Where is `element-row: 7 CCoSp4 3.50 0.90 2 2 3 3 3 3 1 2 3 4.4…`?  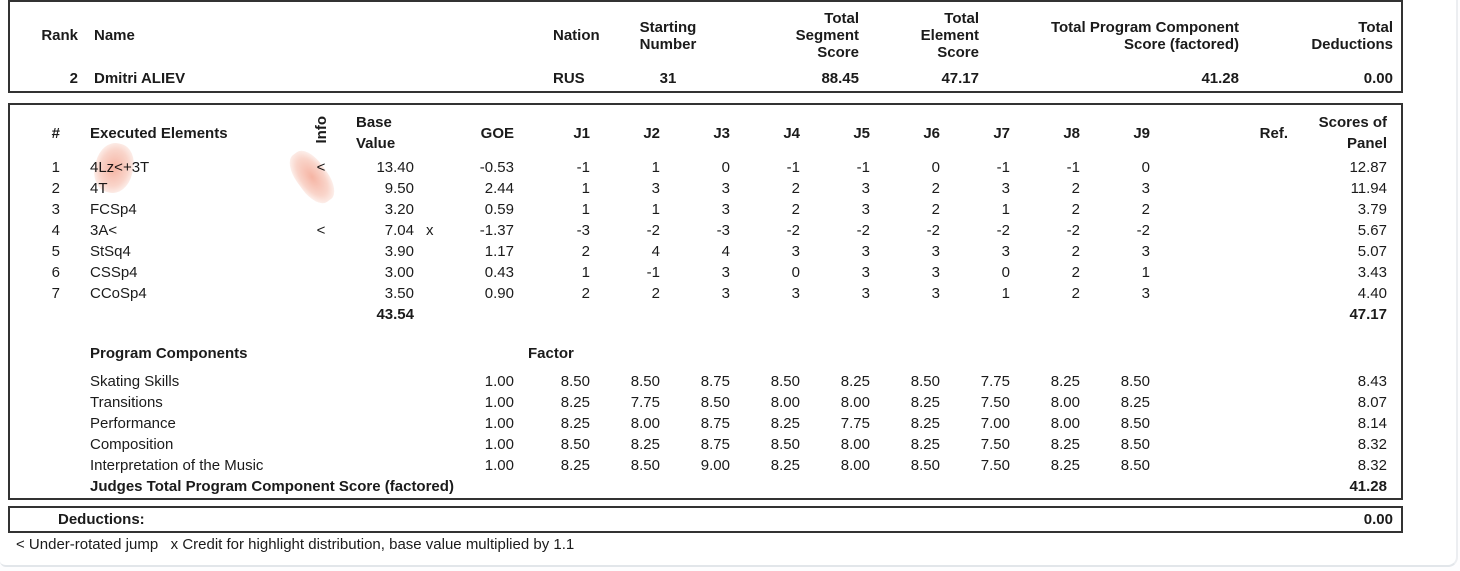
element-row: 7 CCoSp4 3.50 0.90 2 2 3 3 3 3 1 2 3 4.4… is located at coordinates (703, 293).